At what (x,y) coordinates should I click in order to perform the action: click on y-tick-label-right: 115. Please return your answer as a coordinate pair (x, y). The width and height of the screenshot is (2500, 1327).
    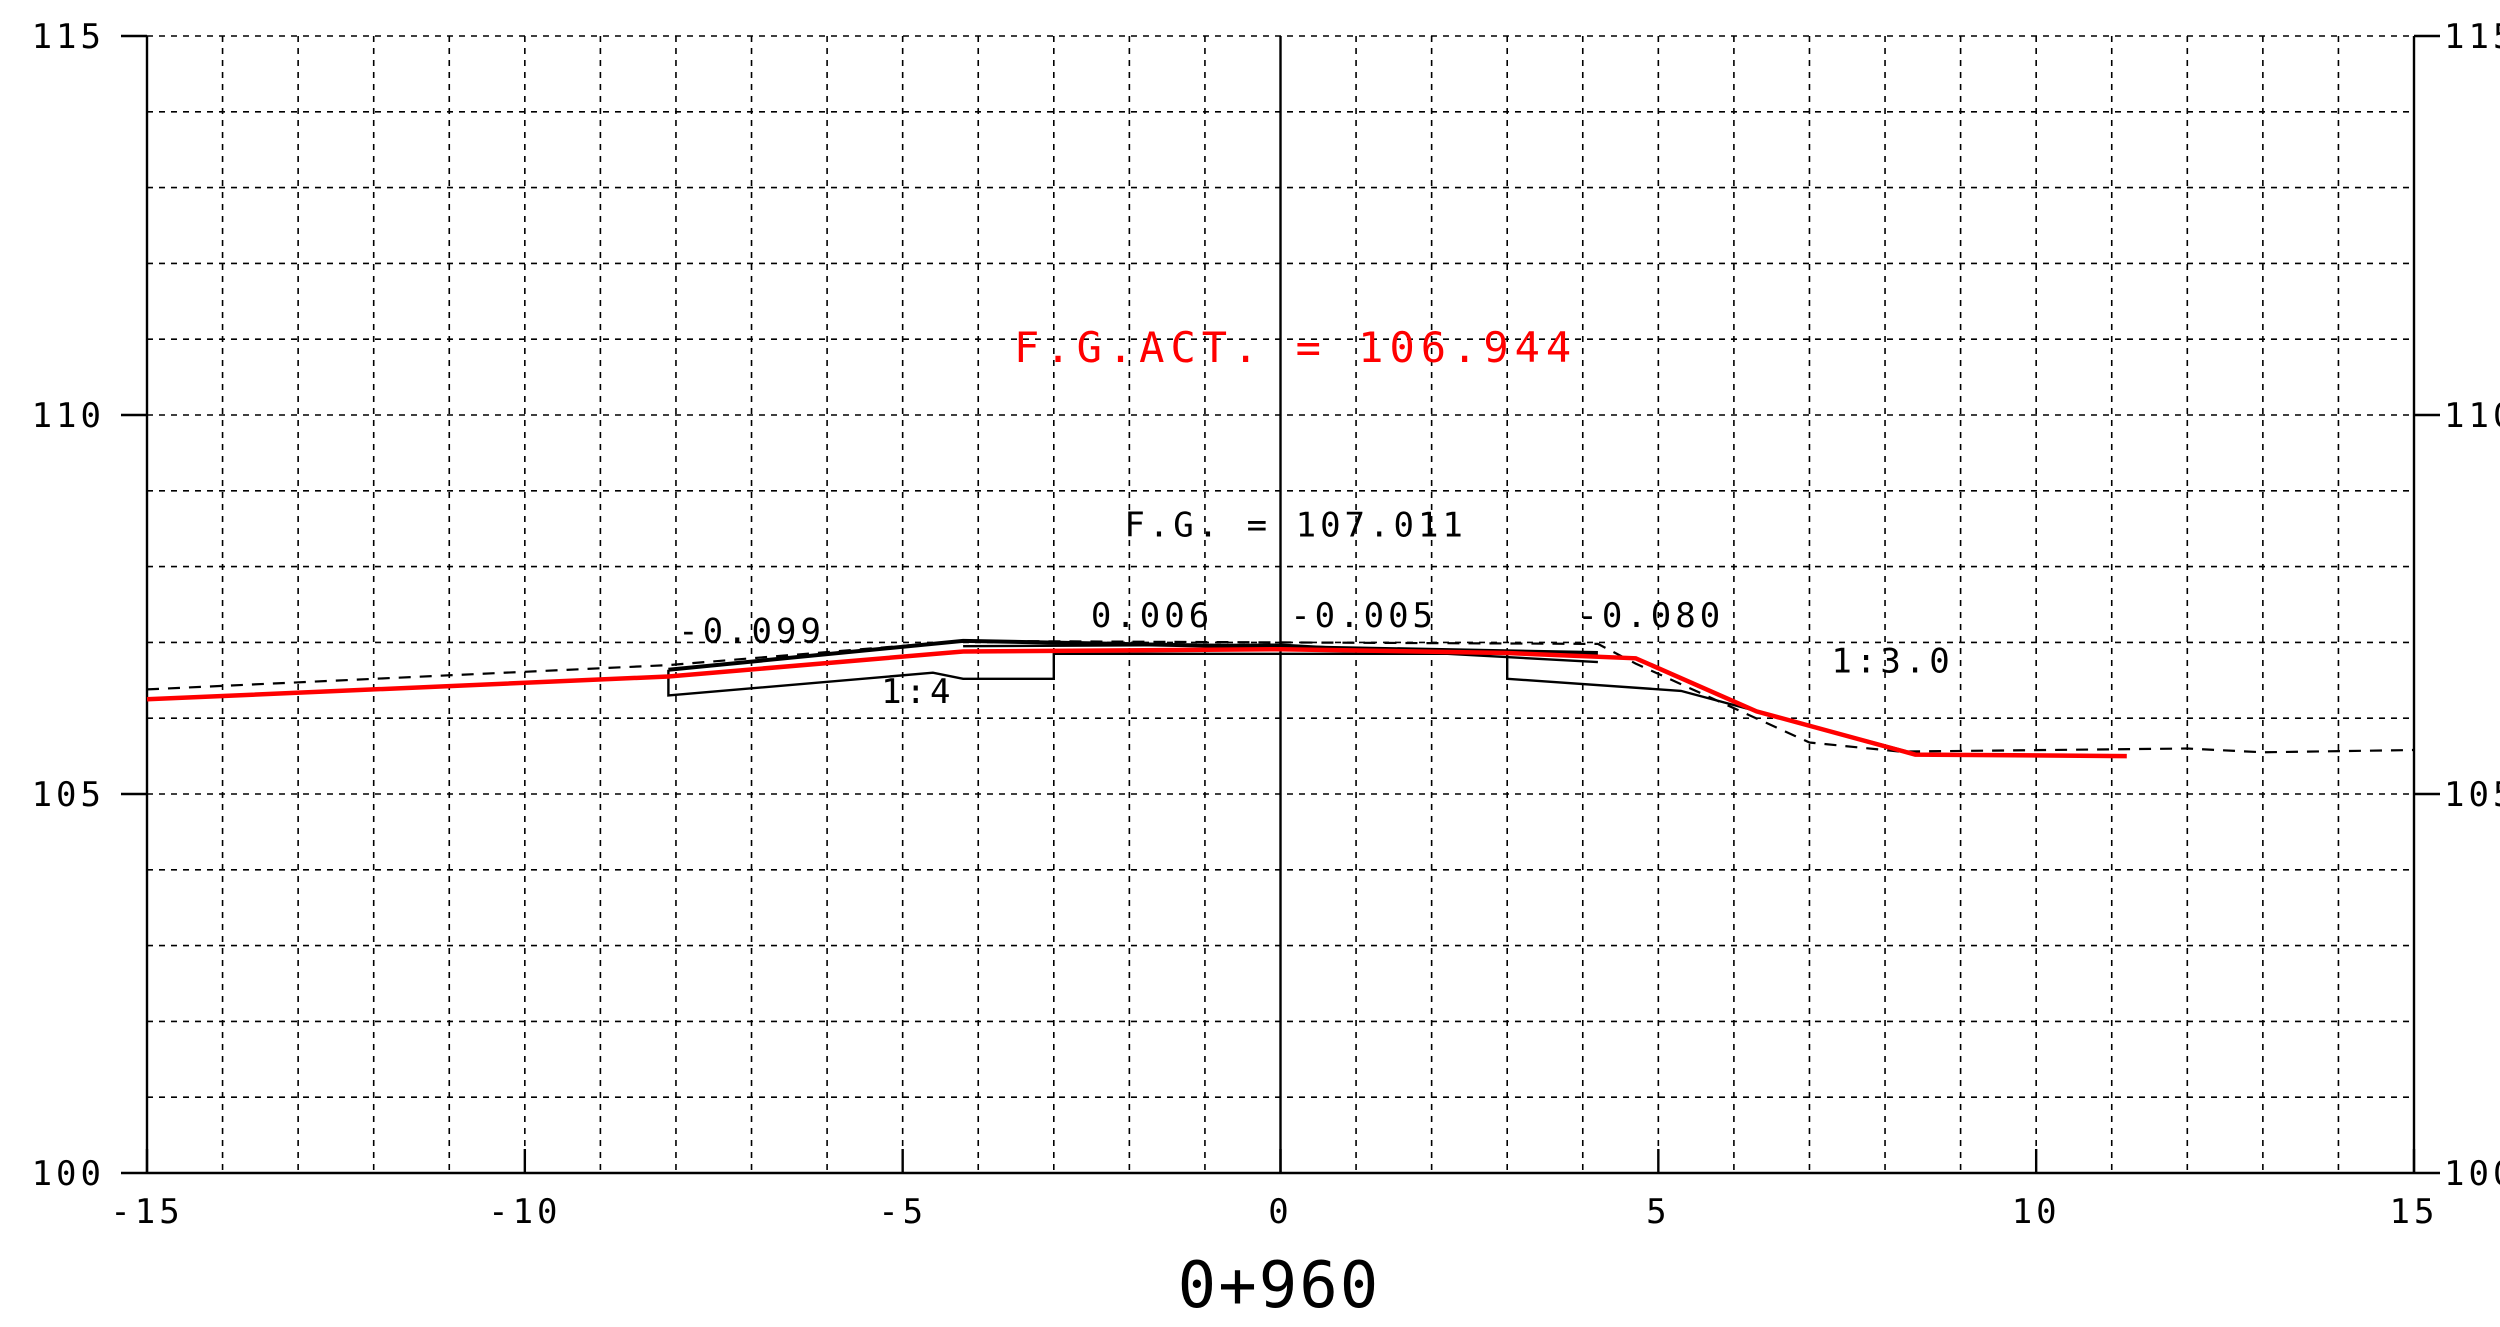
    Looking at the image, I should click on (2472, 37).